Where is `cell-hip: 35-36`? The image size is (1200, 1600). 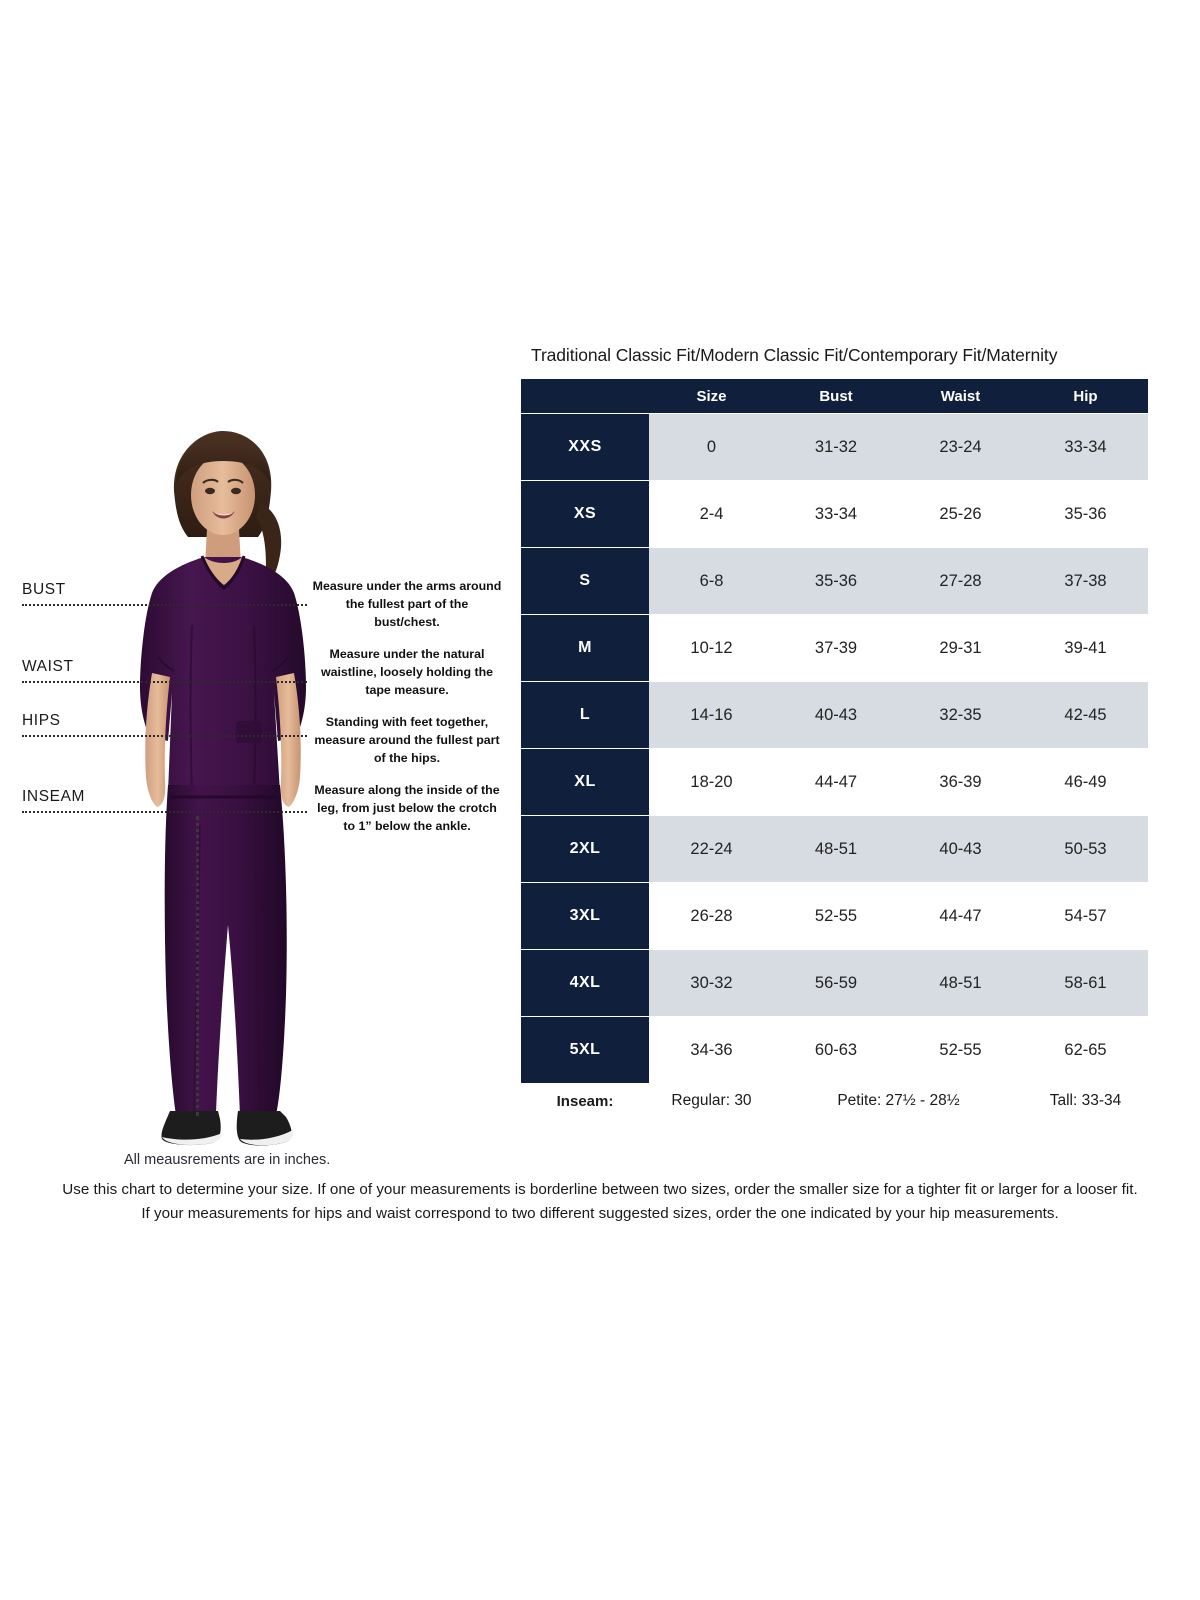 cell-hip: 35-36 is located at coordinates (1085, 514).